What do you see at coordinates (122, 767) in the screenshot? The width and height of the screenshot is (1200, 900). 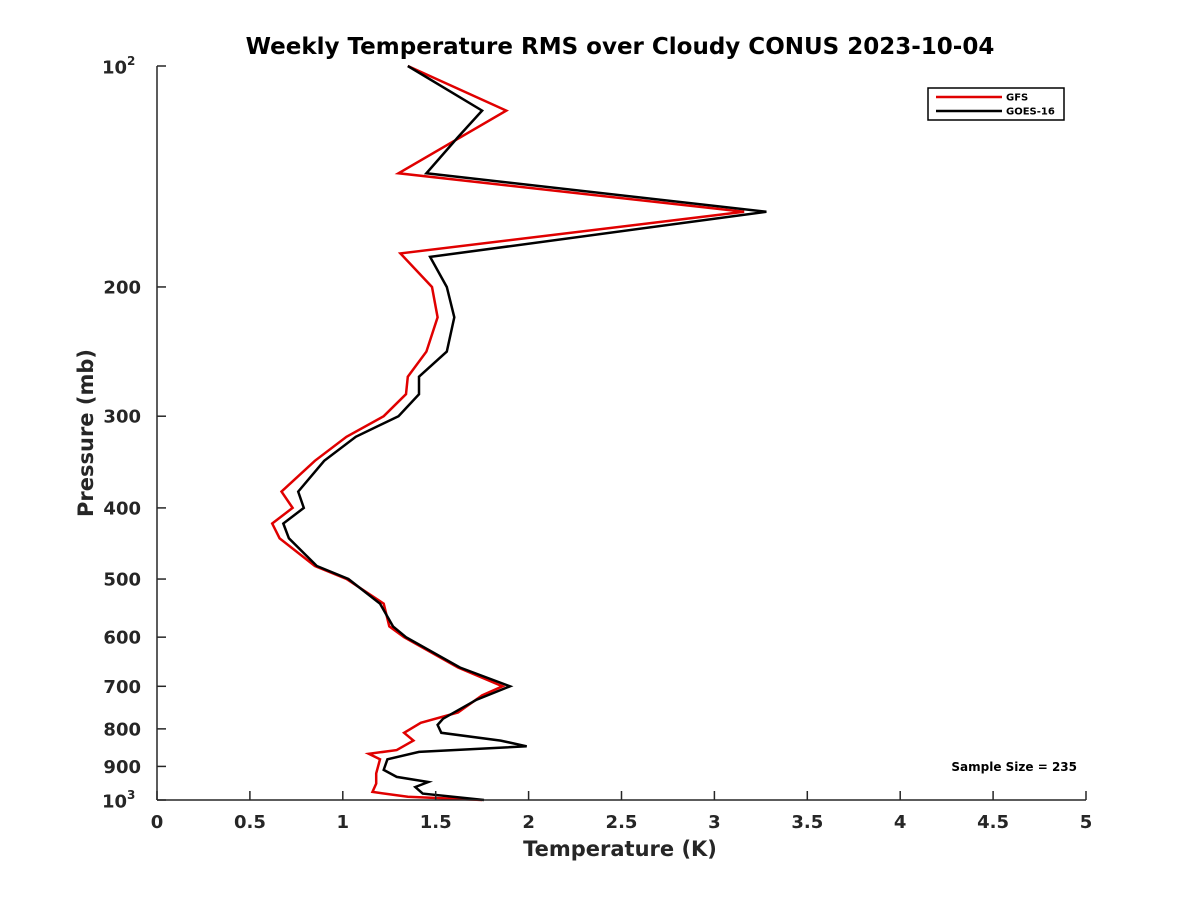 I see `y-tick-label: 900` at bounding box center [122, 767].